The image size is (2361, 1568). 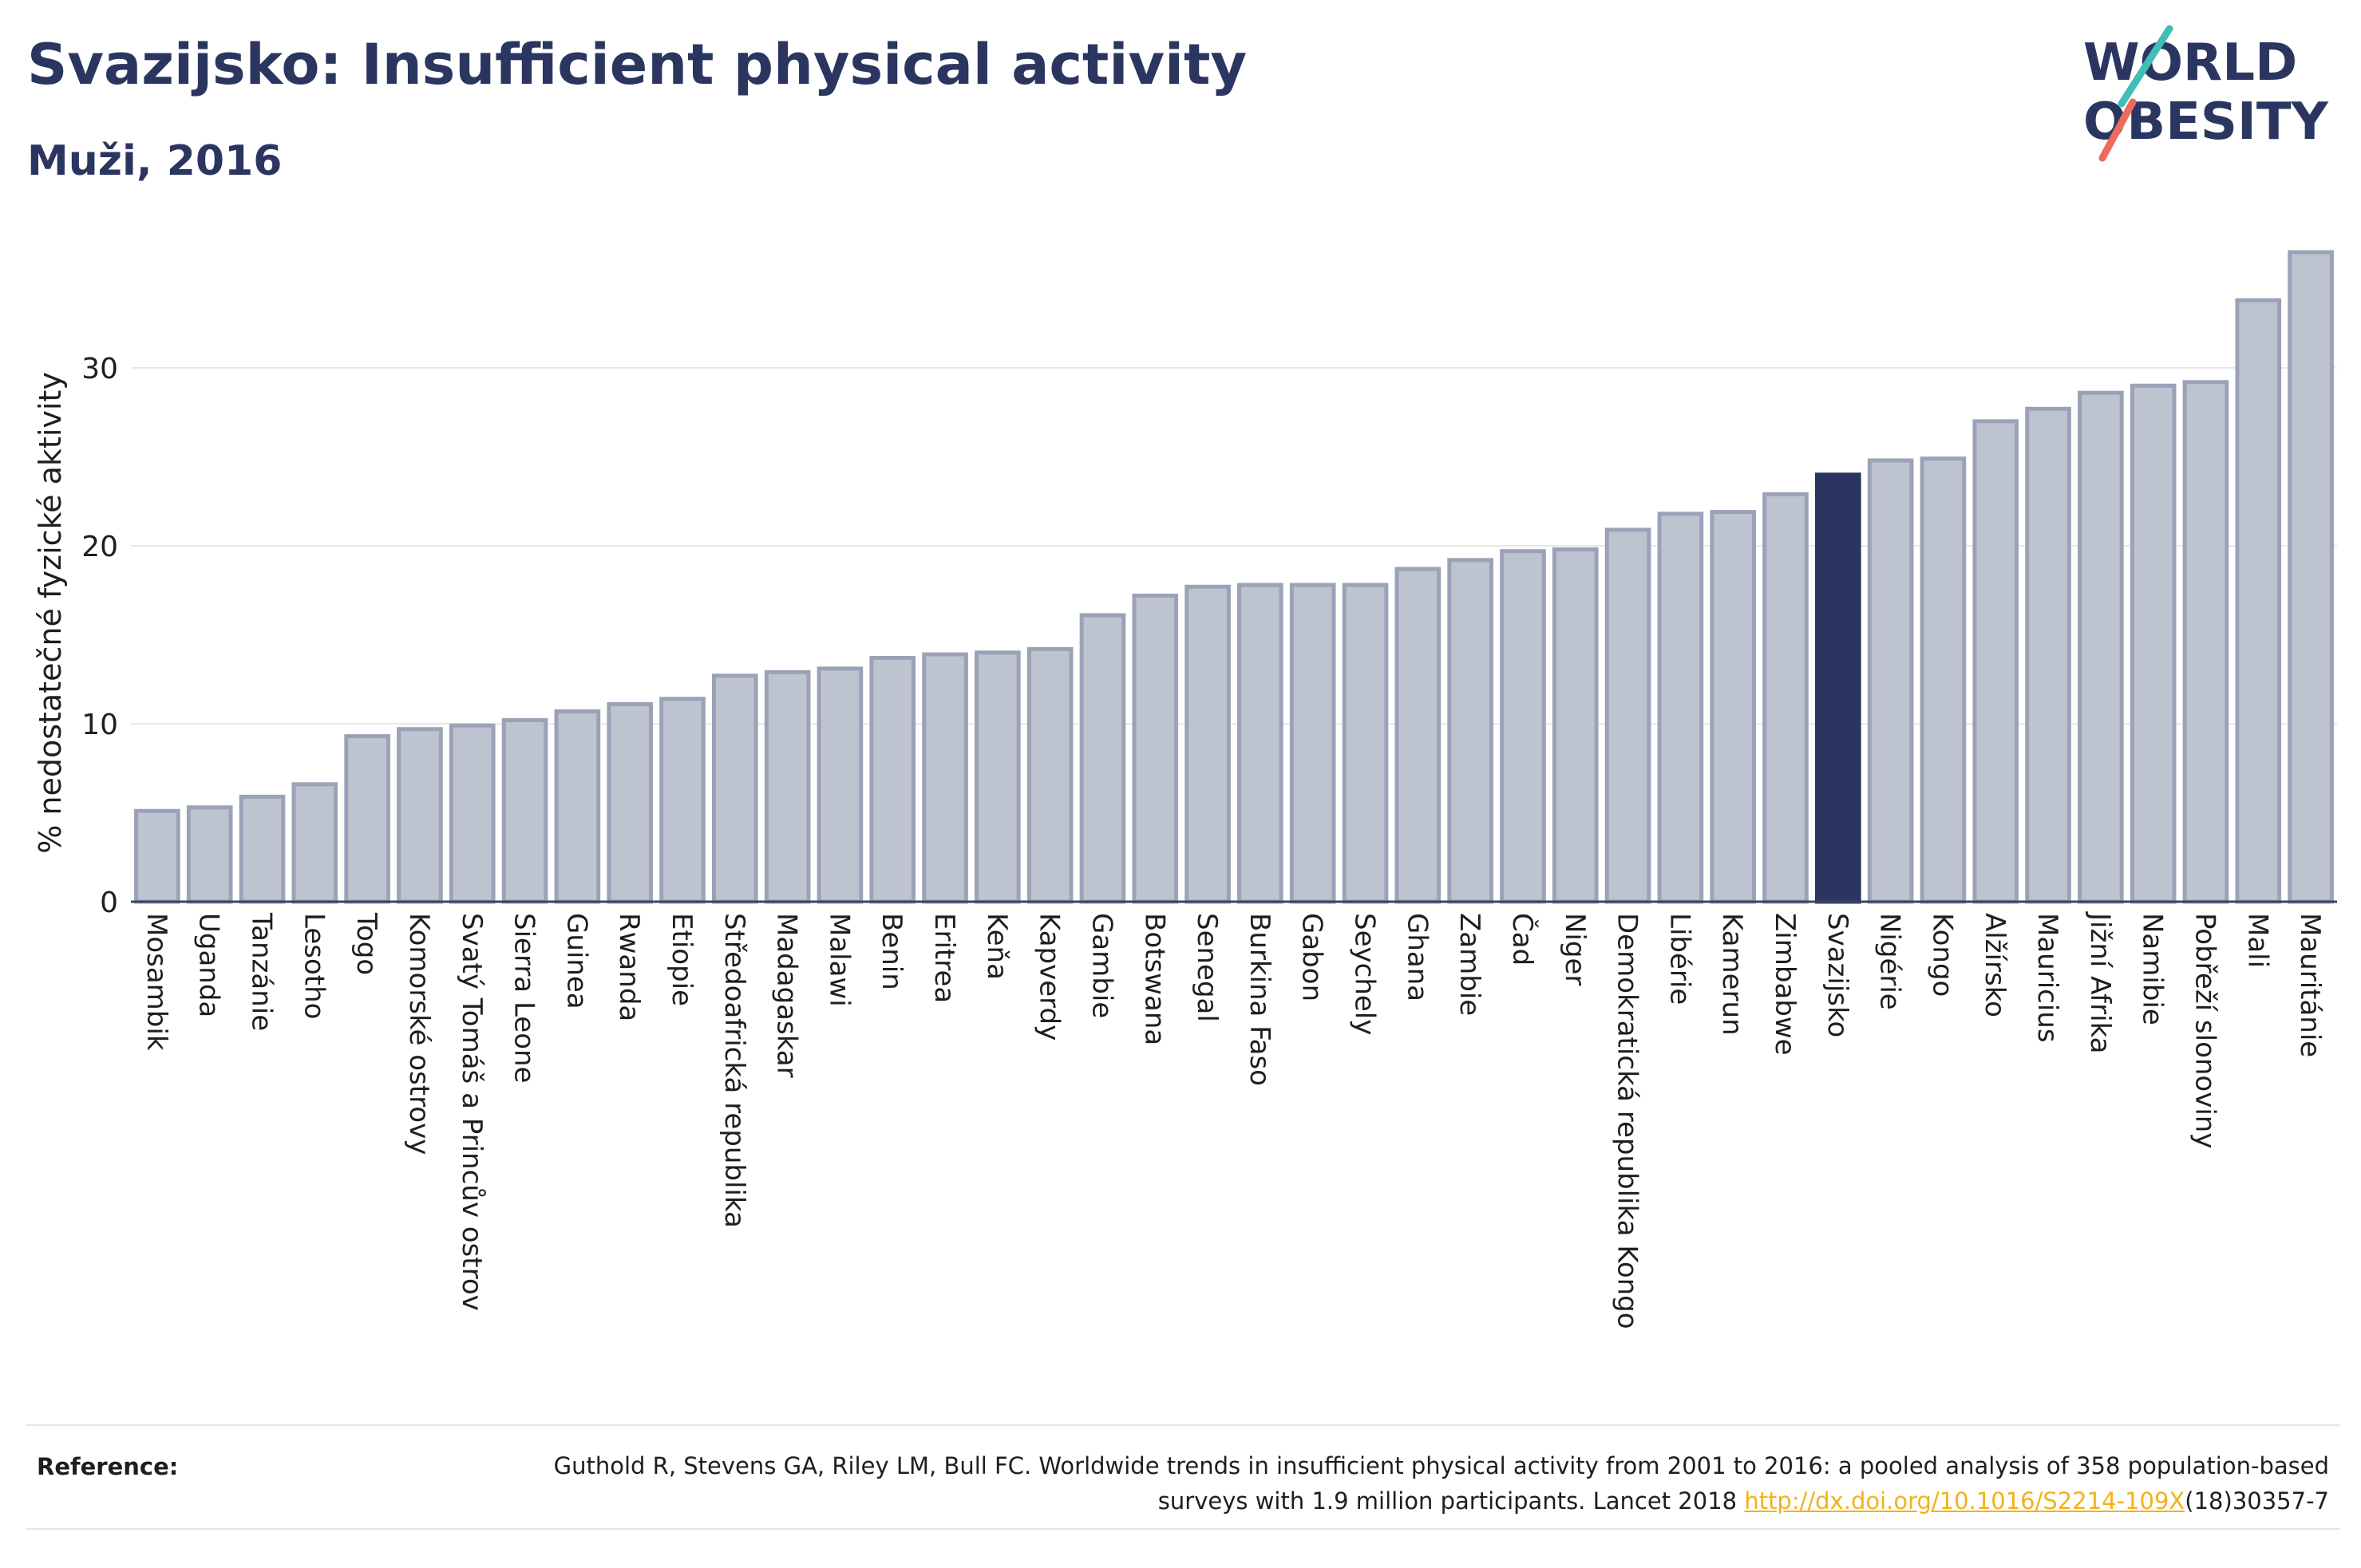 I want to click on x-tick-label: Gabon, so click(x=1312, y=957).